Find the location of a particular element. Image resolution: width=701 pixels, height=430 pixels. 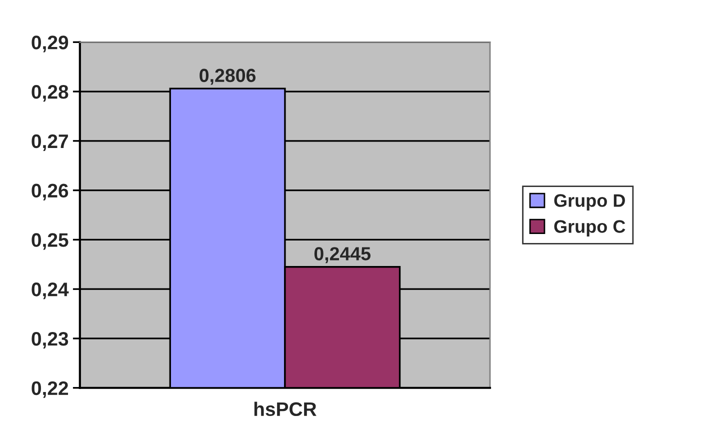

y-tick-label: 0,26 is located at coordinates (50, 192).